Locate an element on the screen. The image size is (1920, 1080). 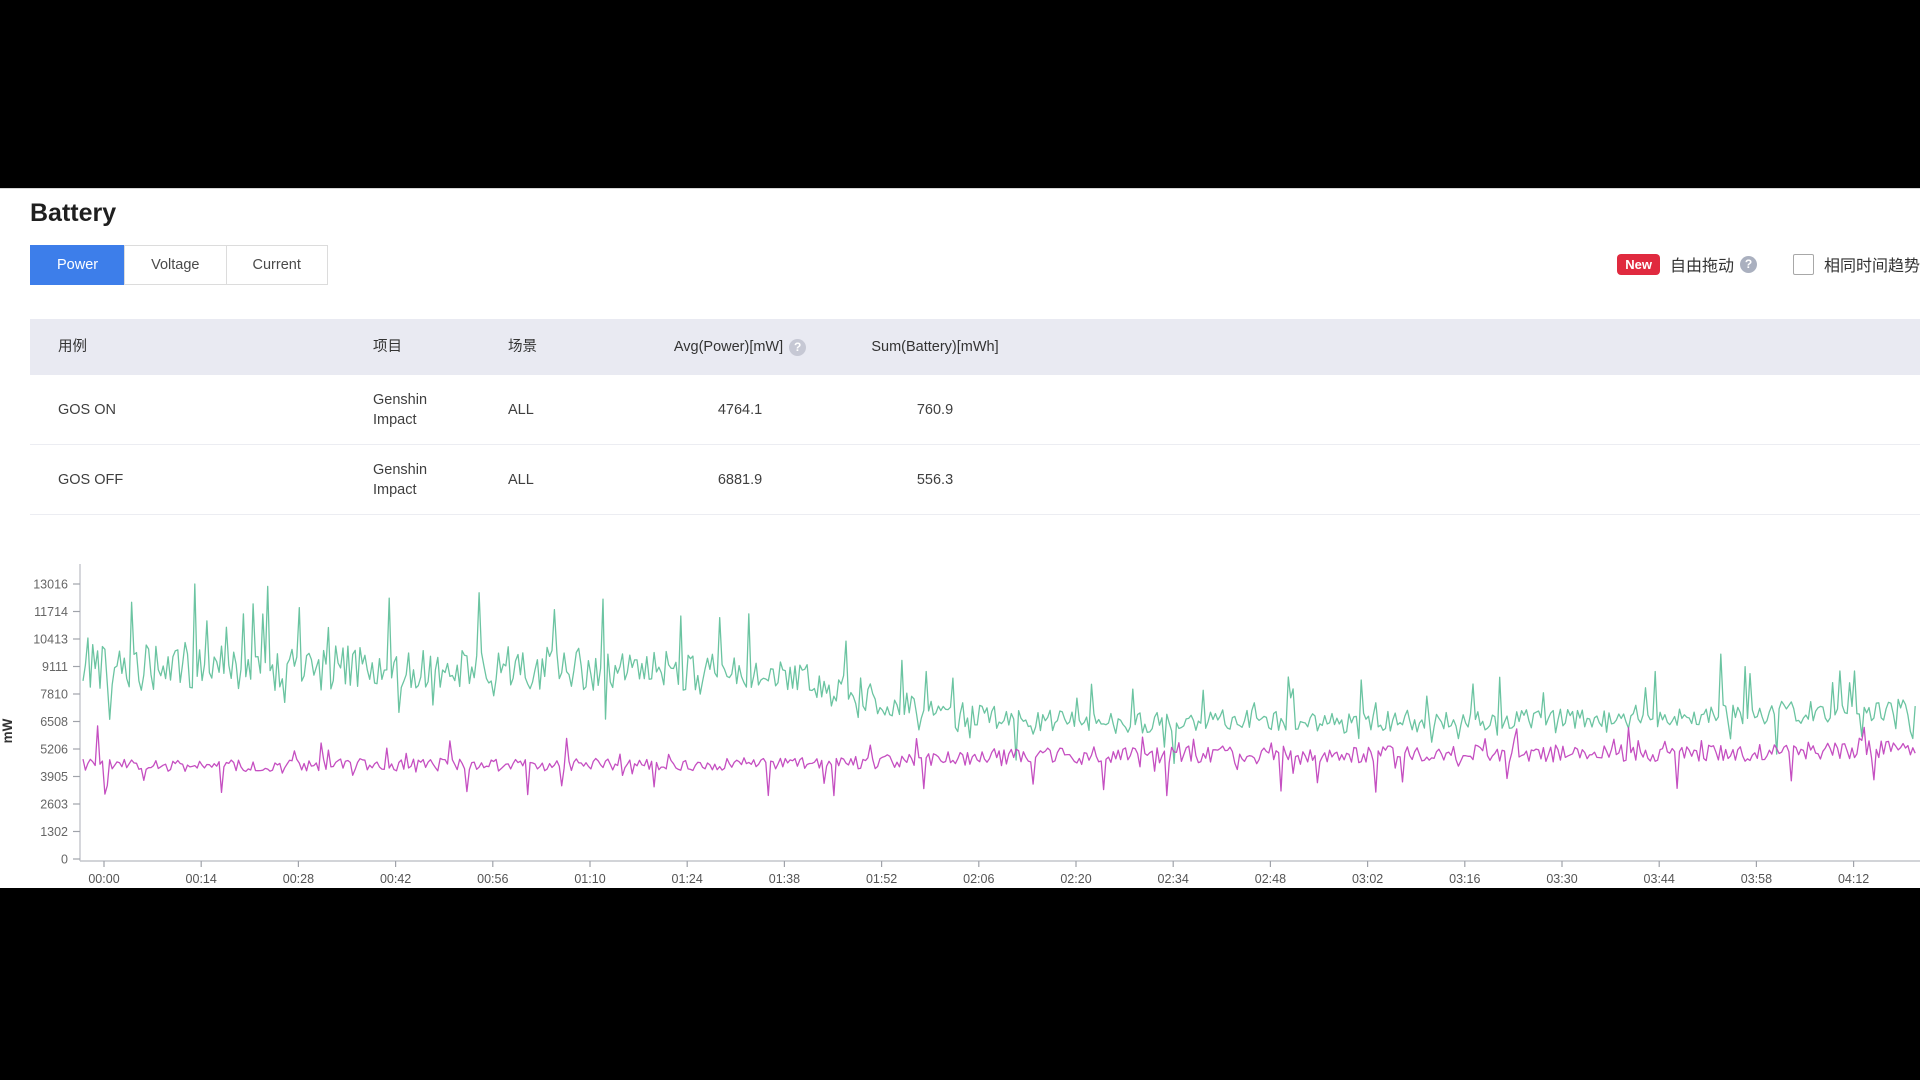
y-tick-label: 7810 is located at coordinates (54, 694).